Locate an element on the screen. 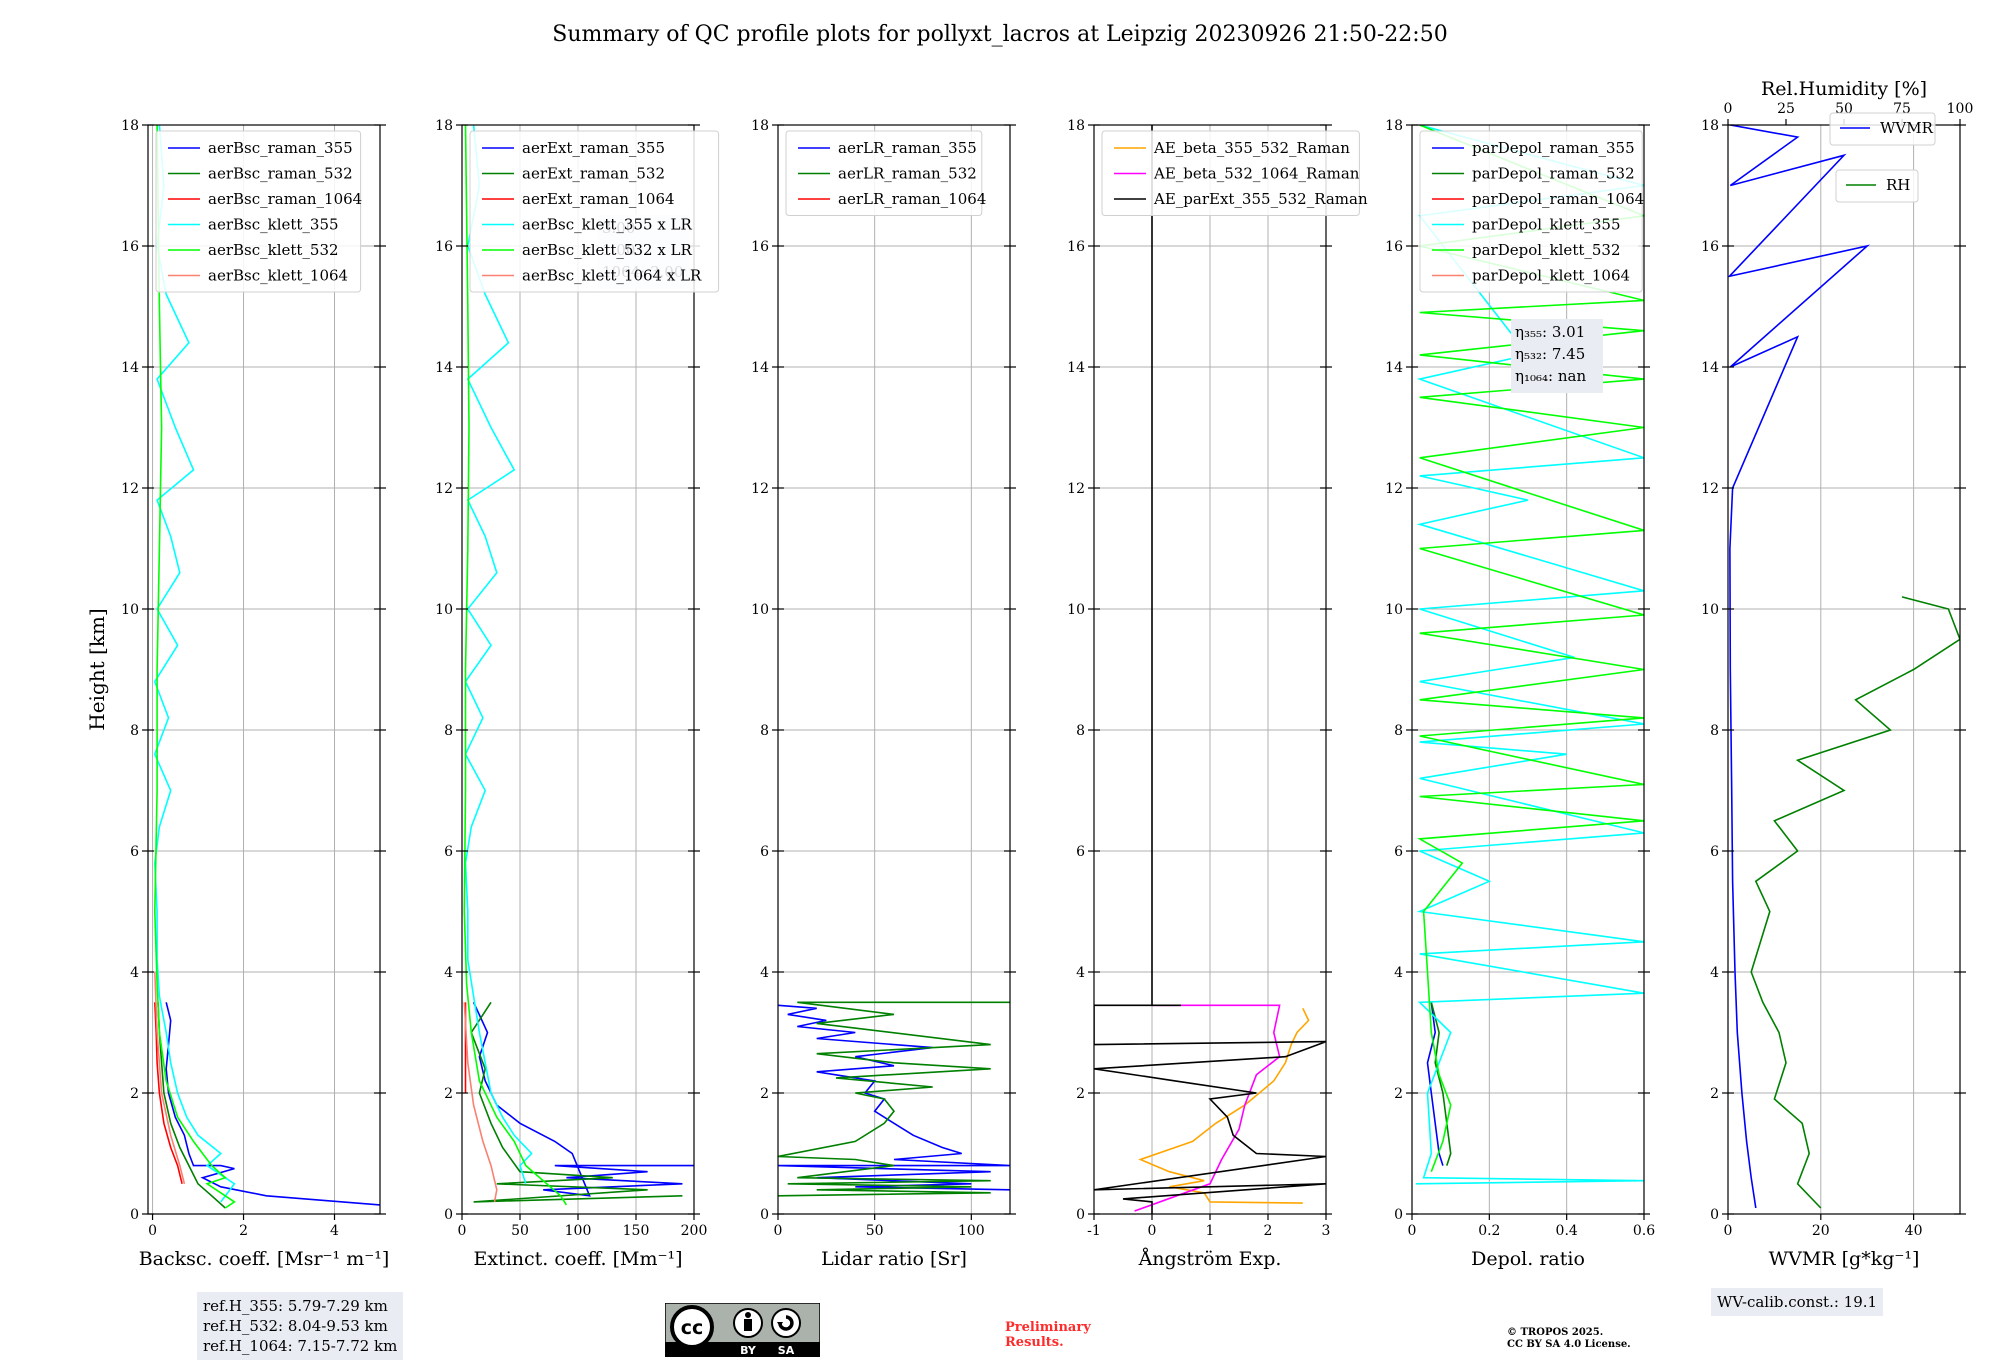 This screenshot has height=1361, width=2000. legend-label: aerBsc_raman_532 is located at coordinates (280, 174).